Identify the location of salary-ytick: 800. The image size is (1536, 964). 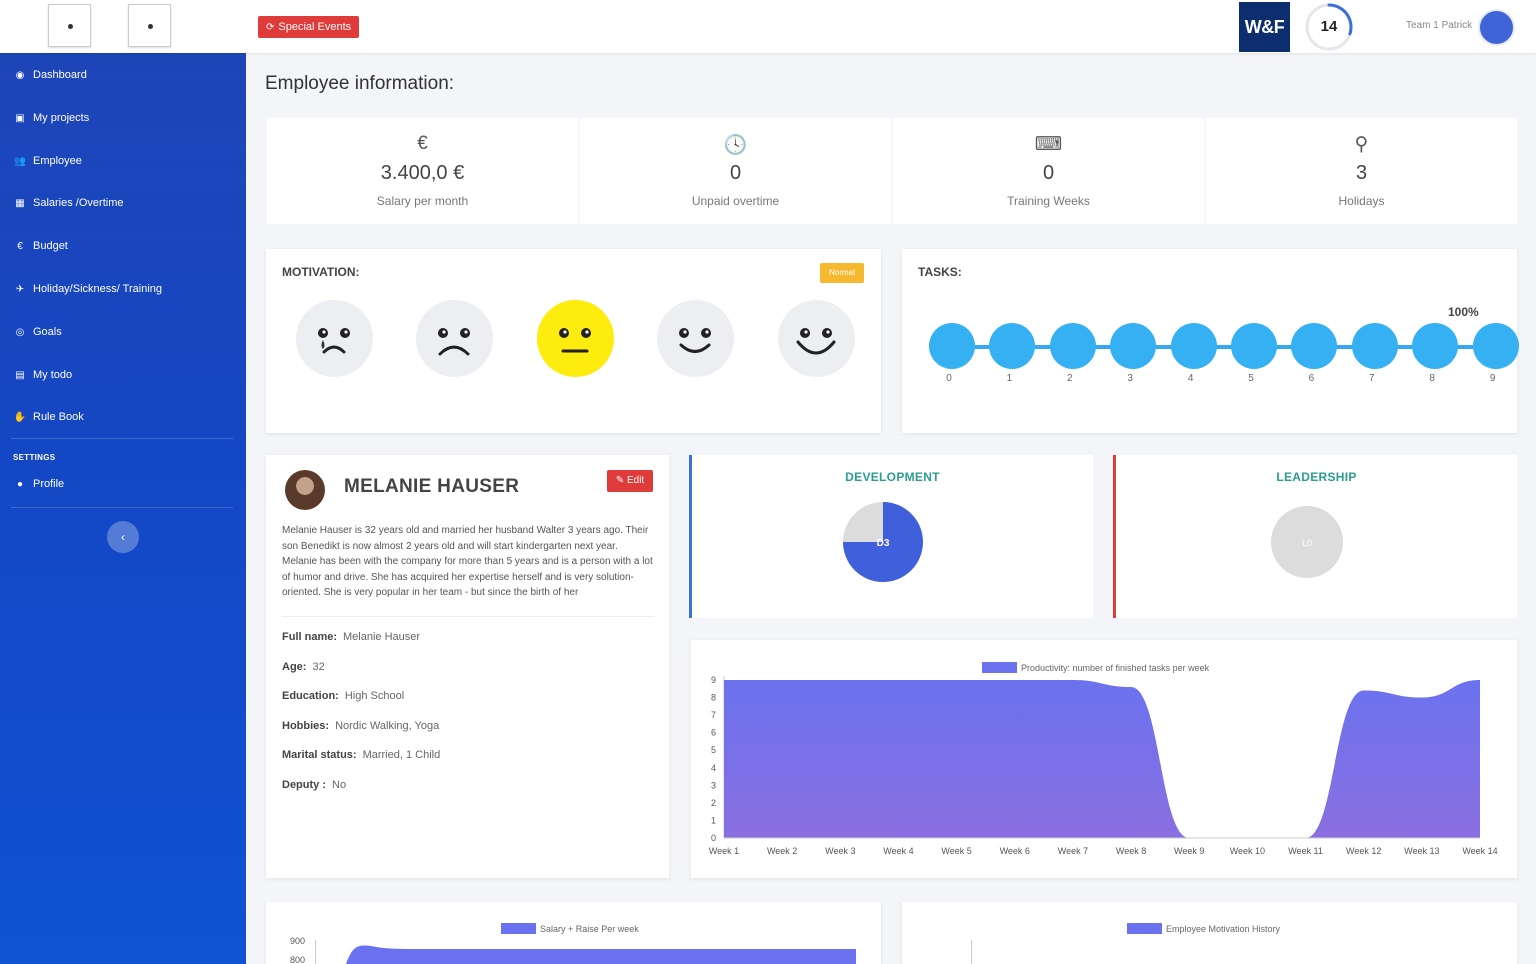
(298, 959).